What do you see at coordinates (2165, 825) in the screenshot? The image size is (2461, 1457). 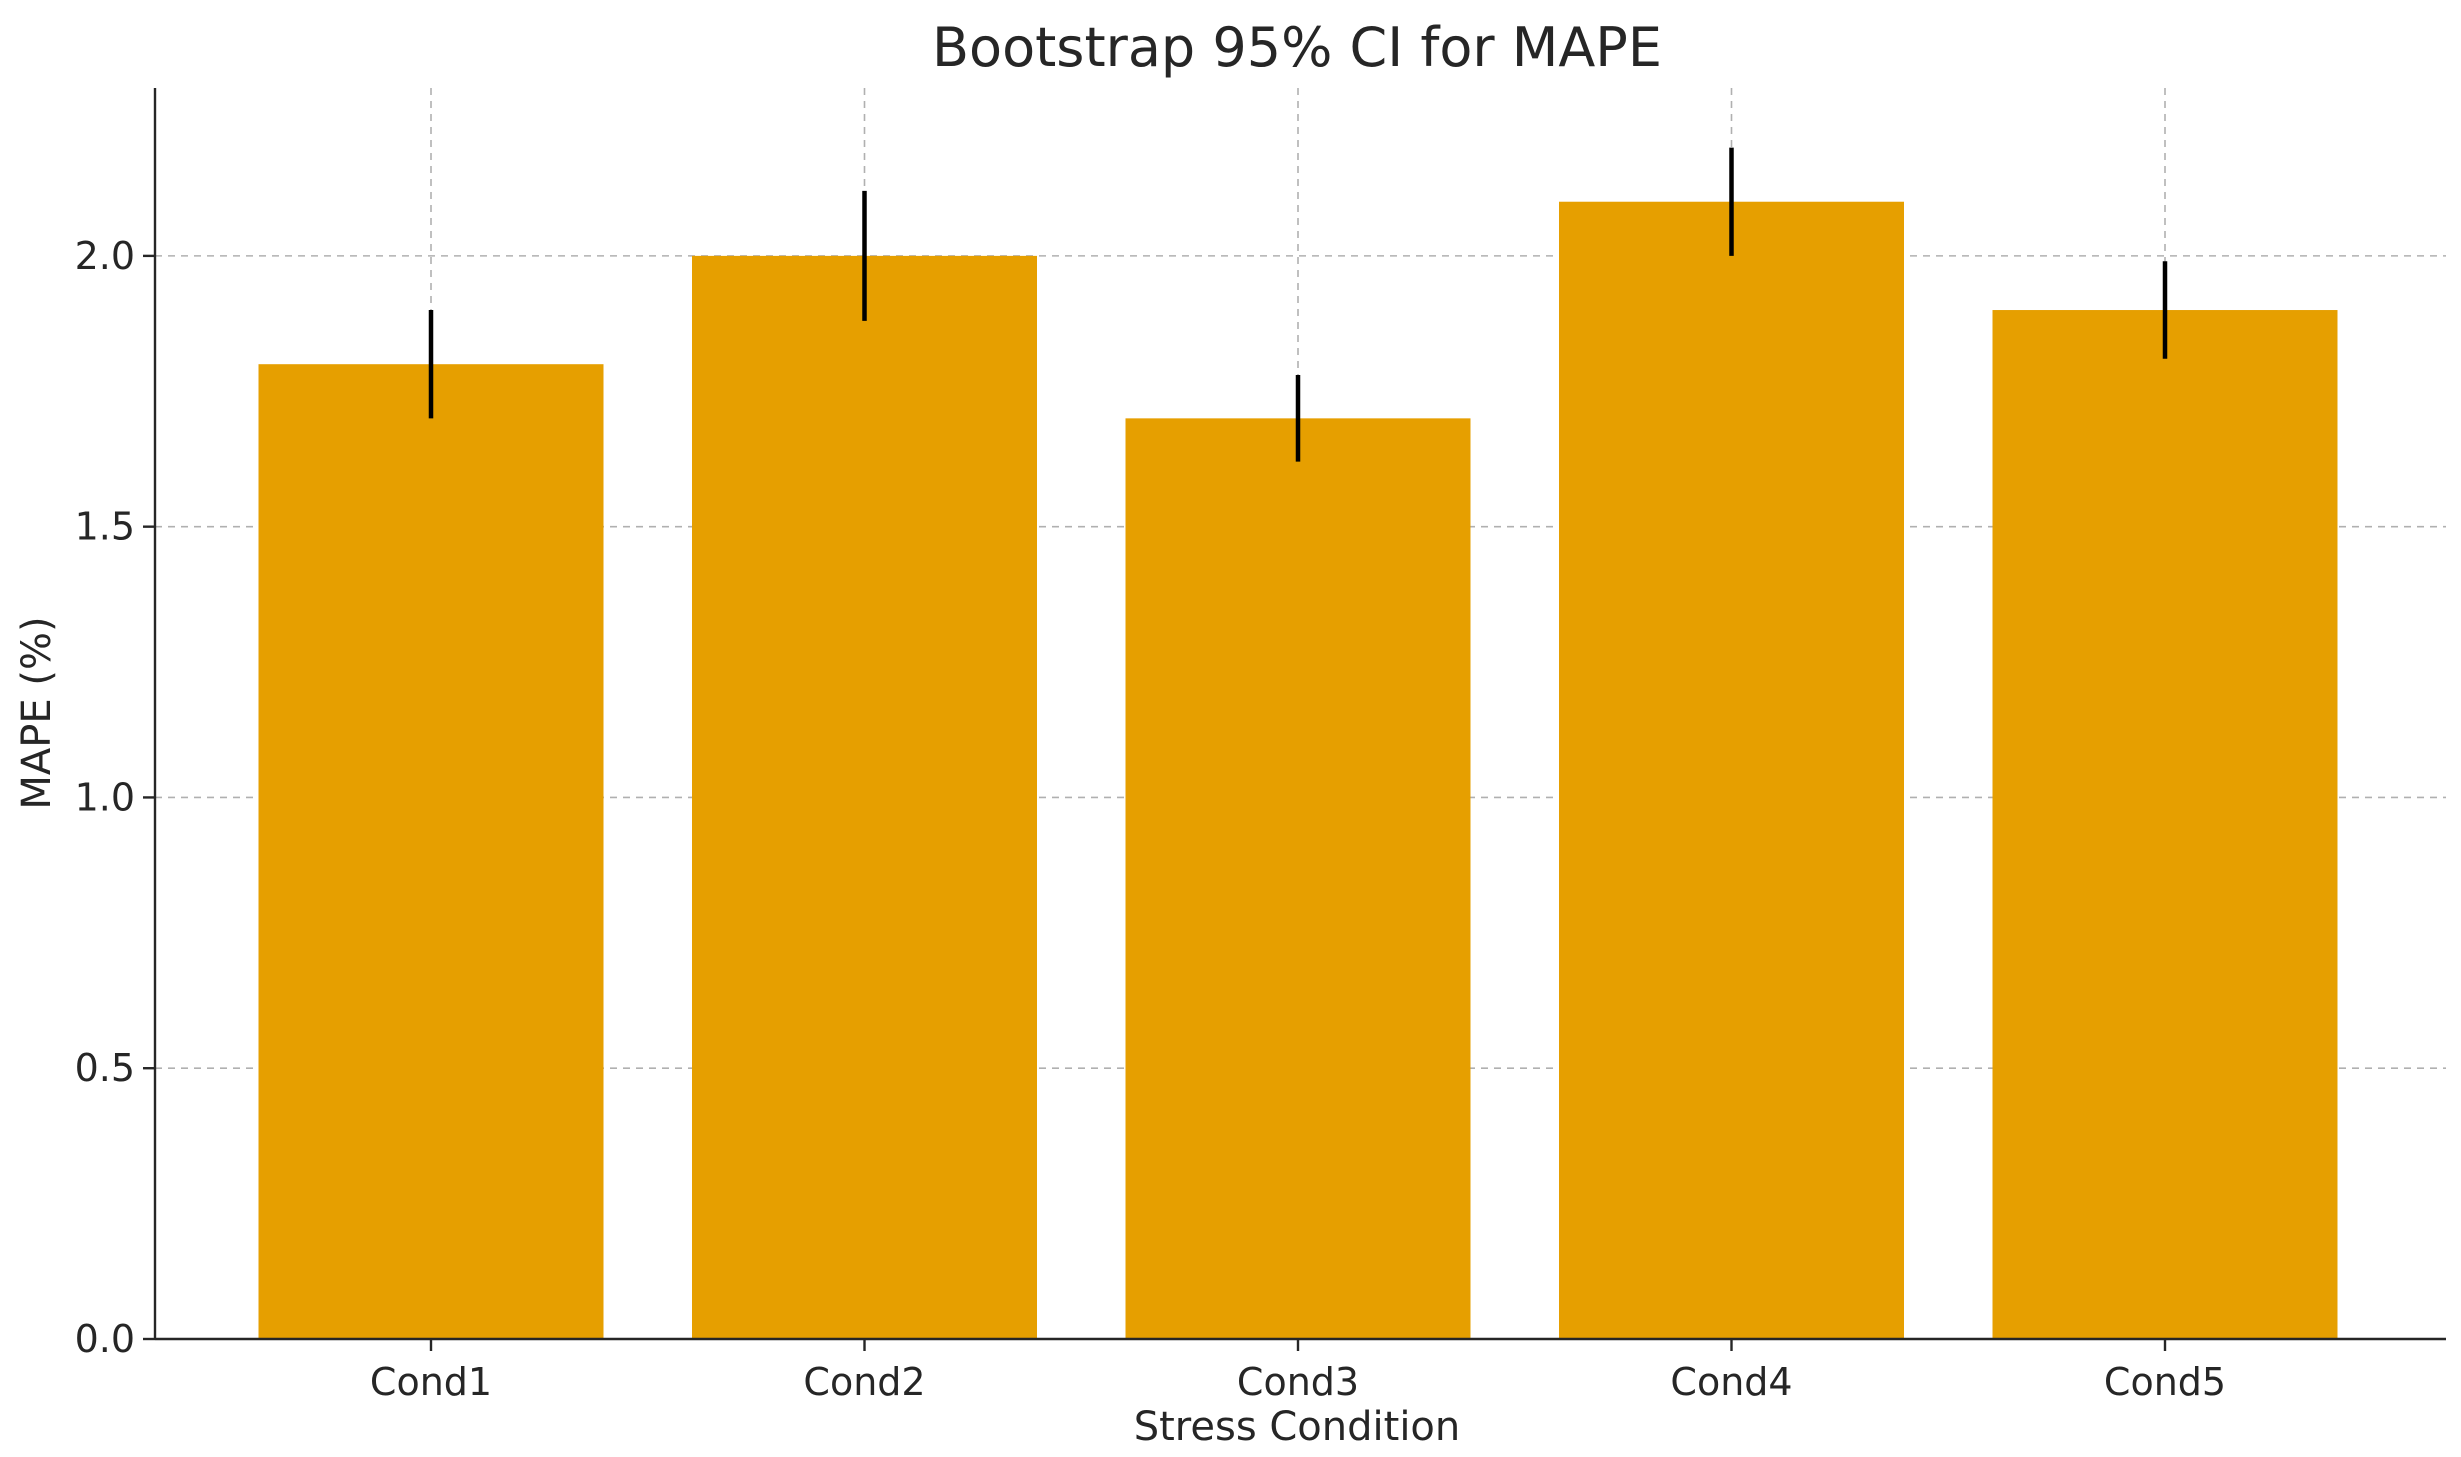 I see `bar-cond5` at bounding box center [2165, 825].